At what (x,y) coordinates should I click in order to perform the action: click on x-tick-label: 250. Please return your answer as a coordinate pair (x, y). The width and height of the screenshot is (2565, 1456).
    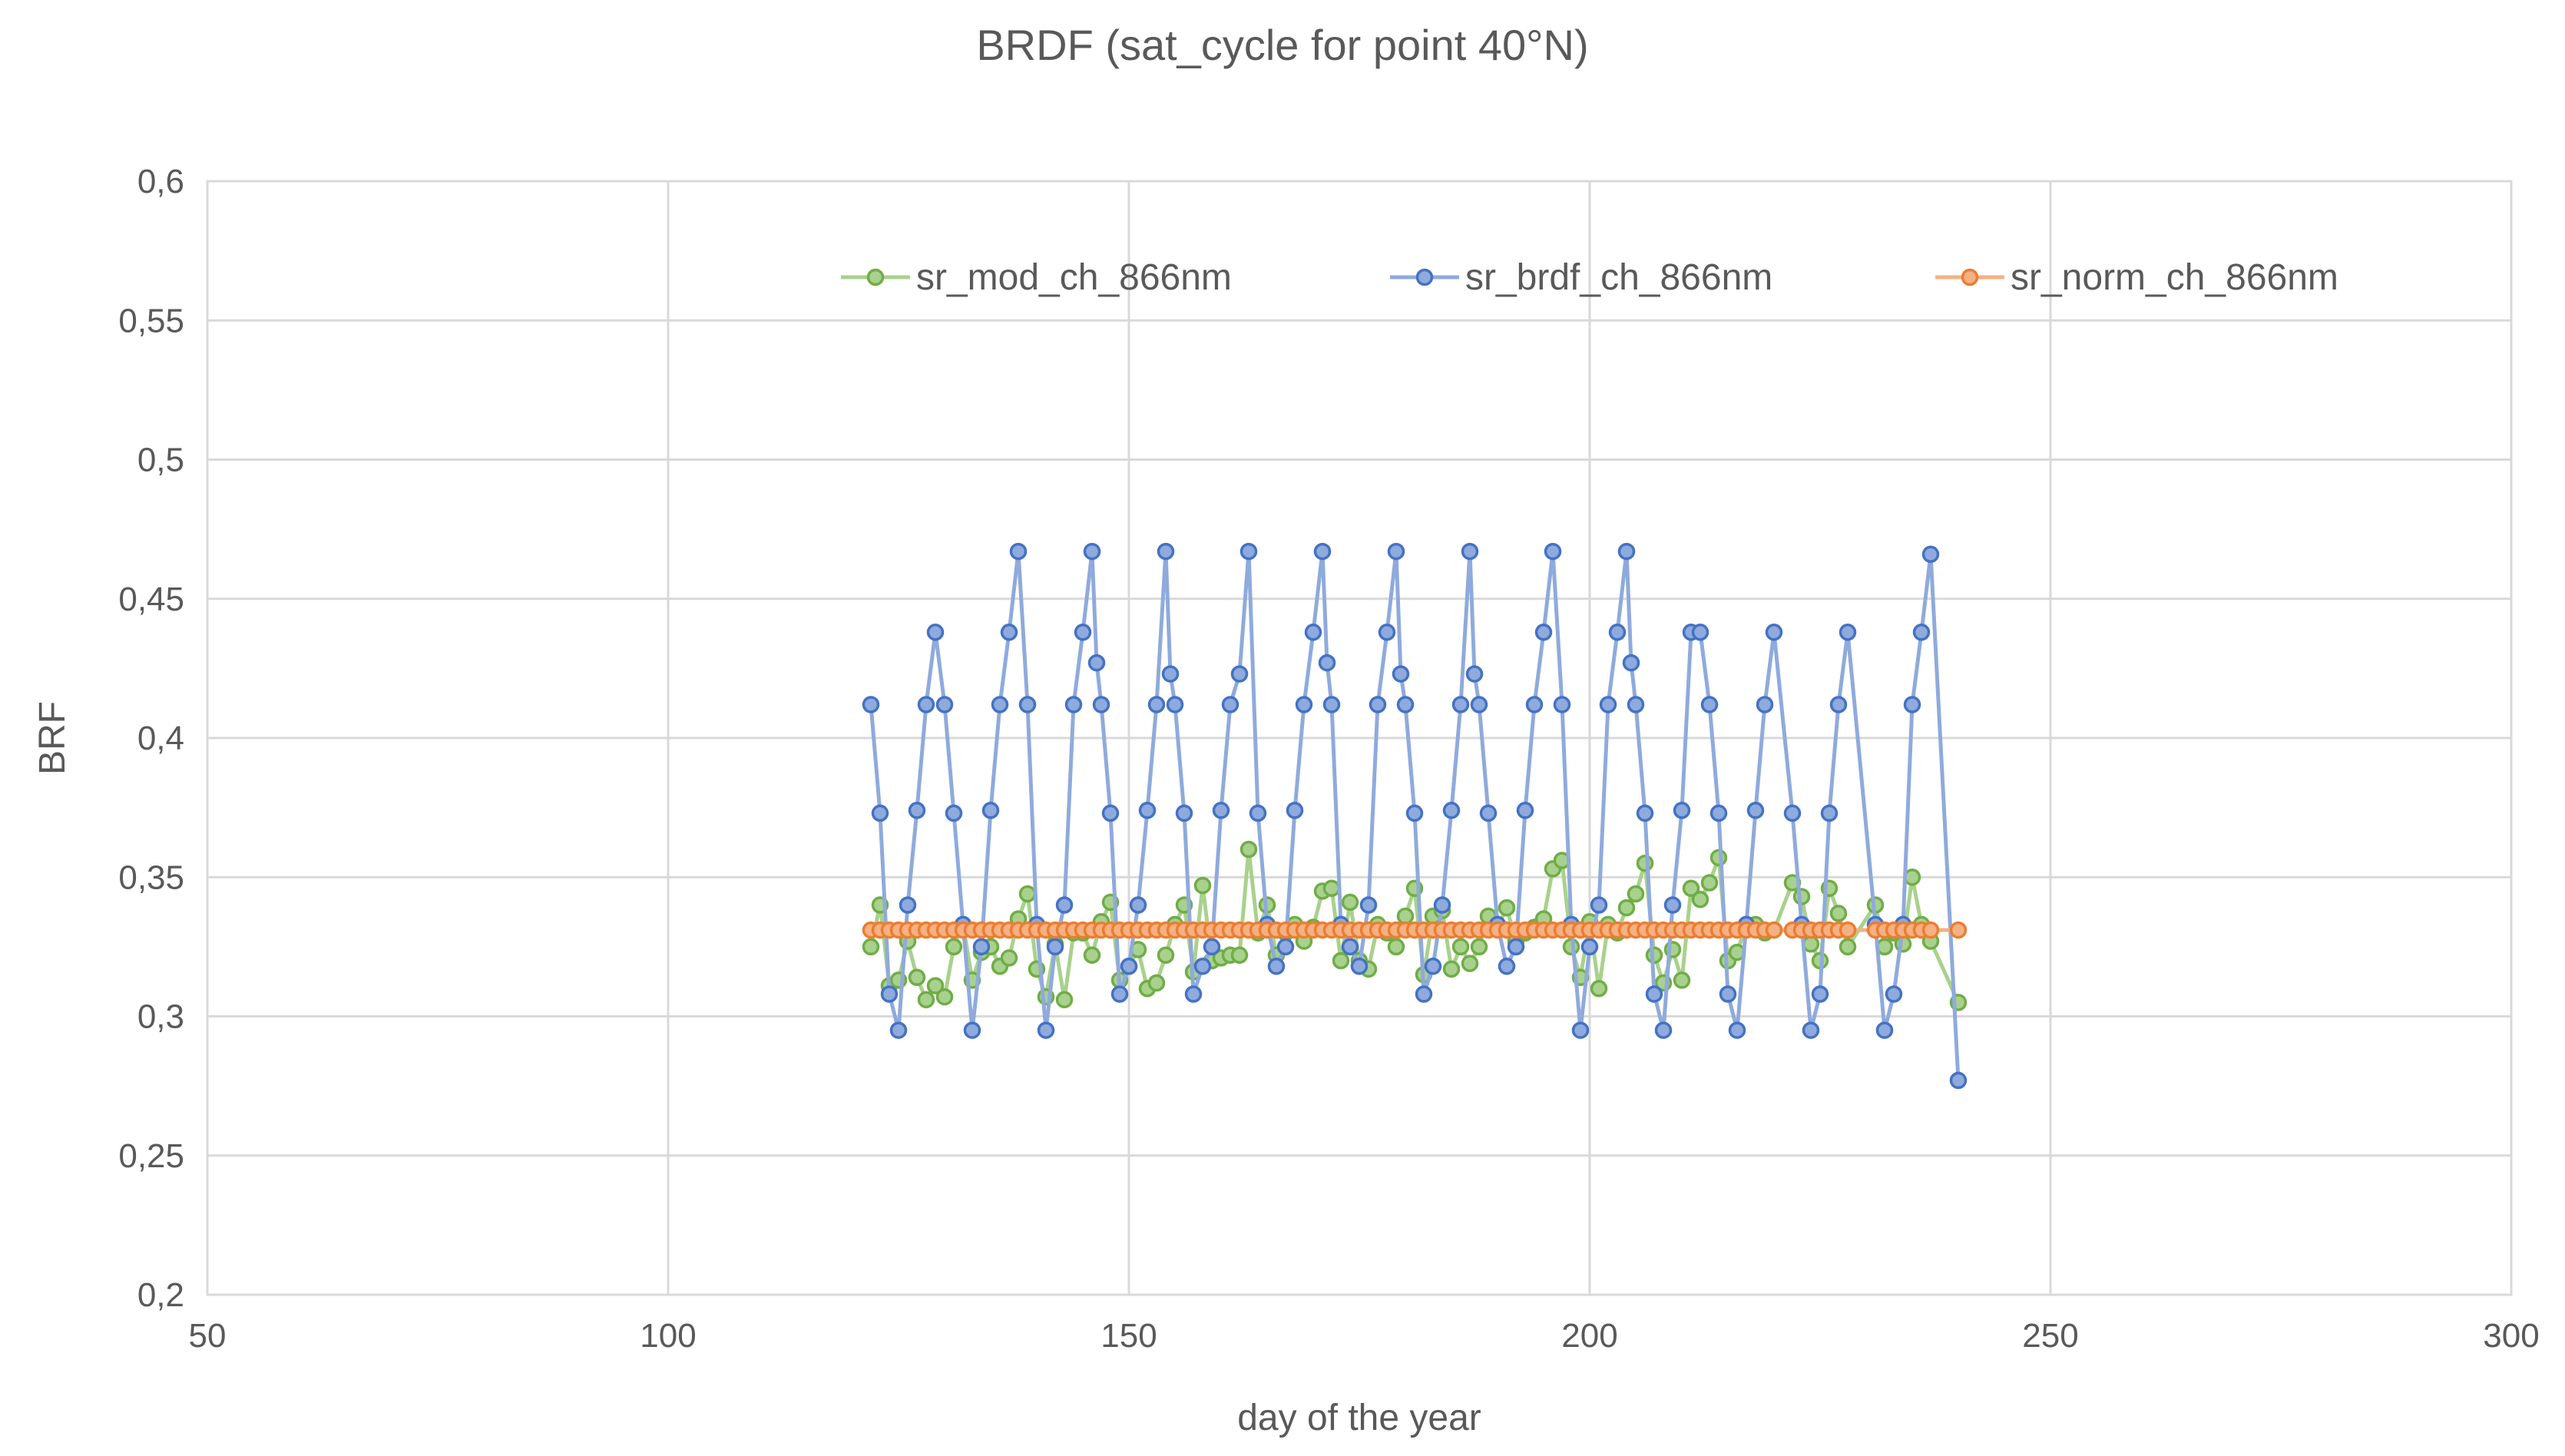
    Looking at the image, I should click on (2050, 1336).